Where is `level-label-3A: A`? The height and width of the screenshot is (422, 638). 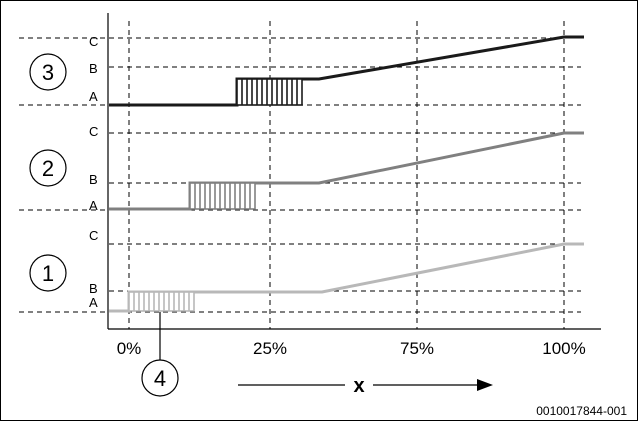 level-label-3A: A is located at coordinates (93, 96).